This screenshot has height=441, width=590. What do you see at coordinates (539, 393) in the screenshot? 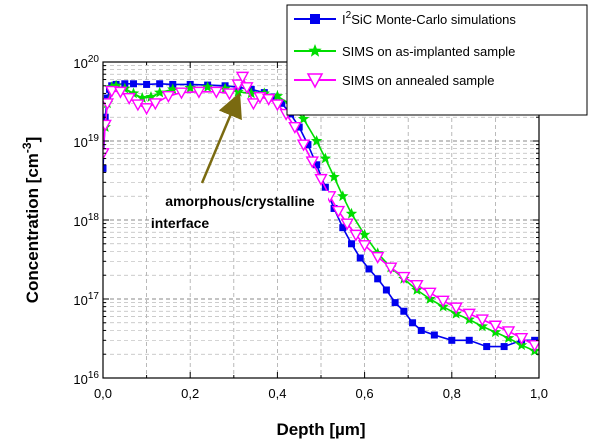
I see `x-tick-label: 1,0` at bounding box center [539, 393].